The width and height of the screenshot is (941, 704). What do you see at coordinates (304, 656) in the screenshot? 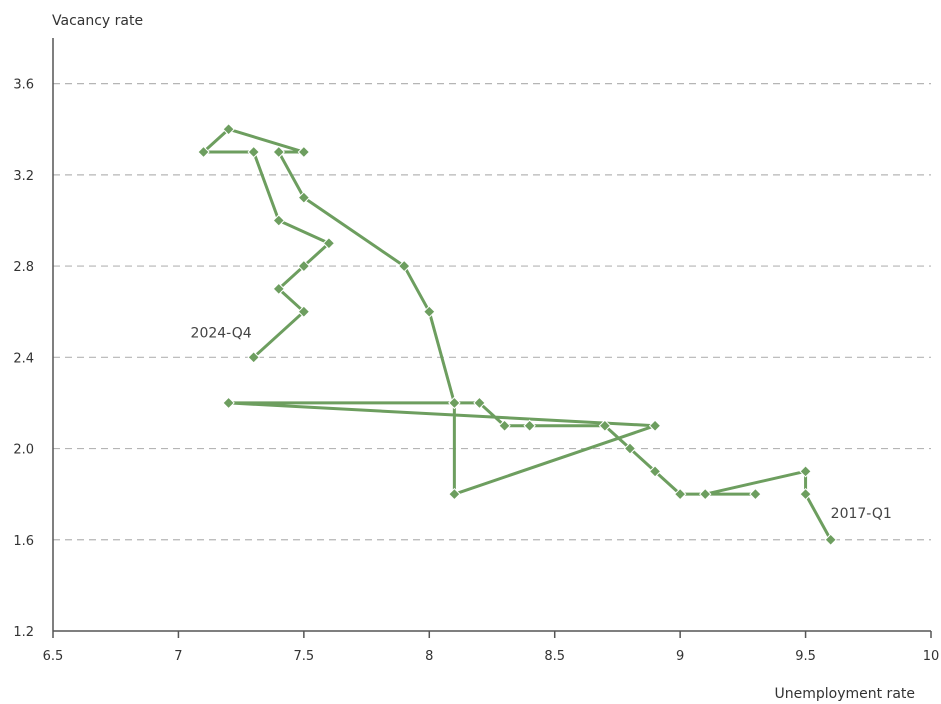
I see `x-tick-label: 7.5` at bounding box center [304, 656].